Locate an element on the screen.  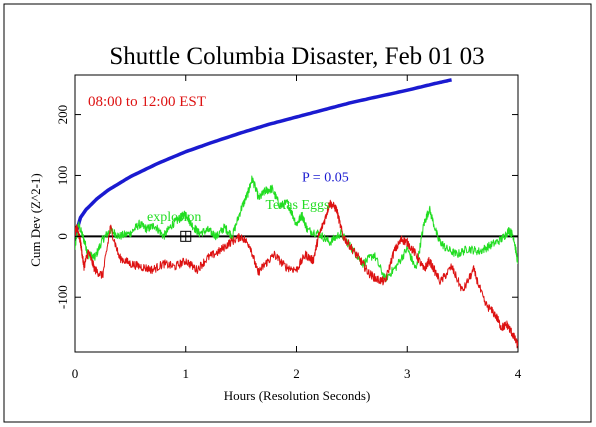
x-tick-label-3: 3 is located at coordinates (407, 373).